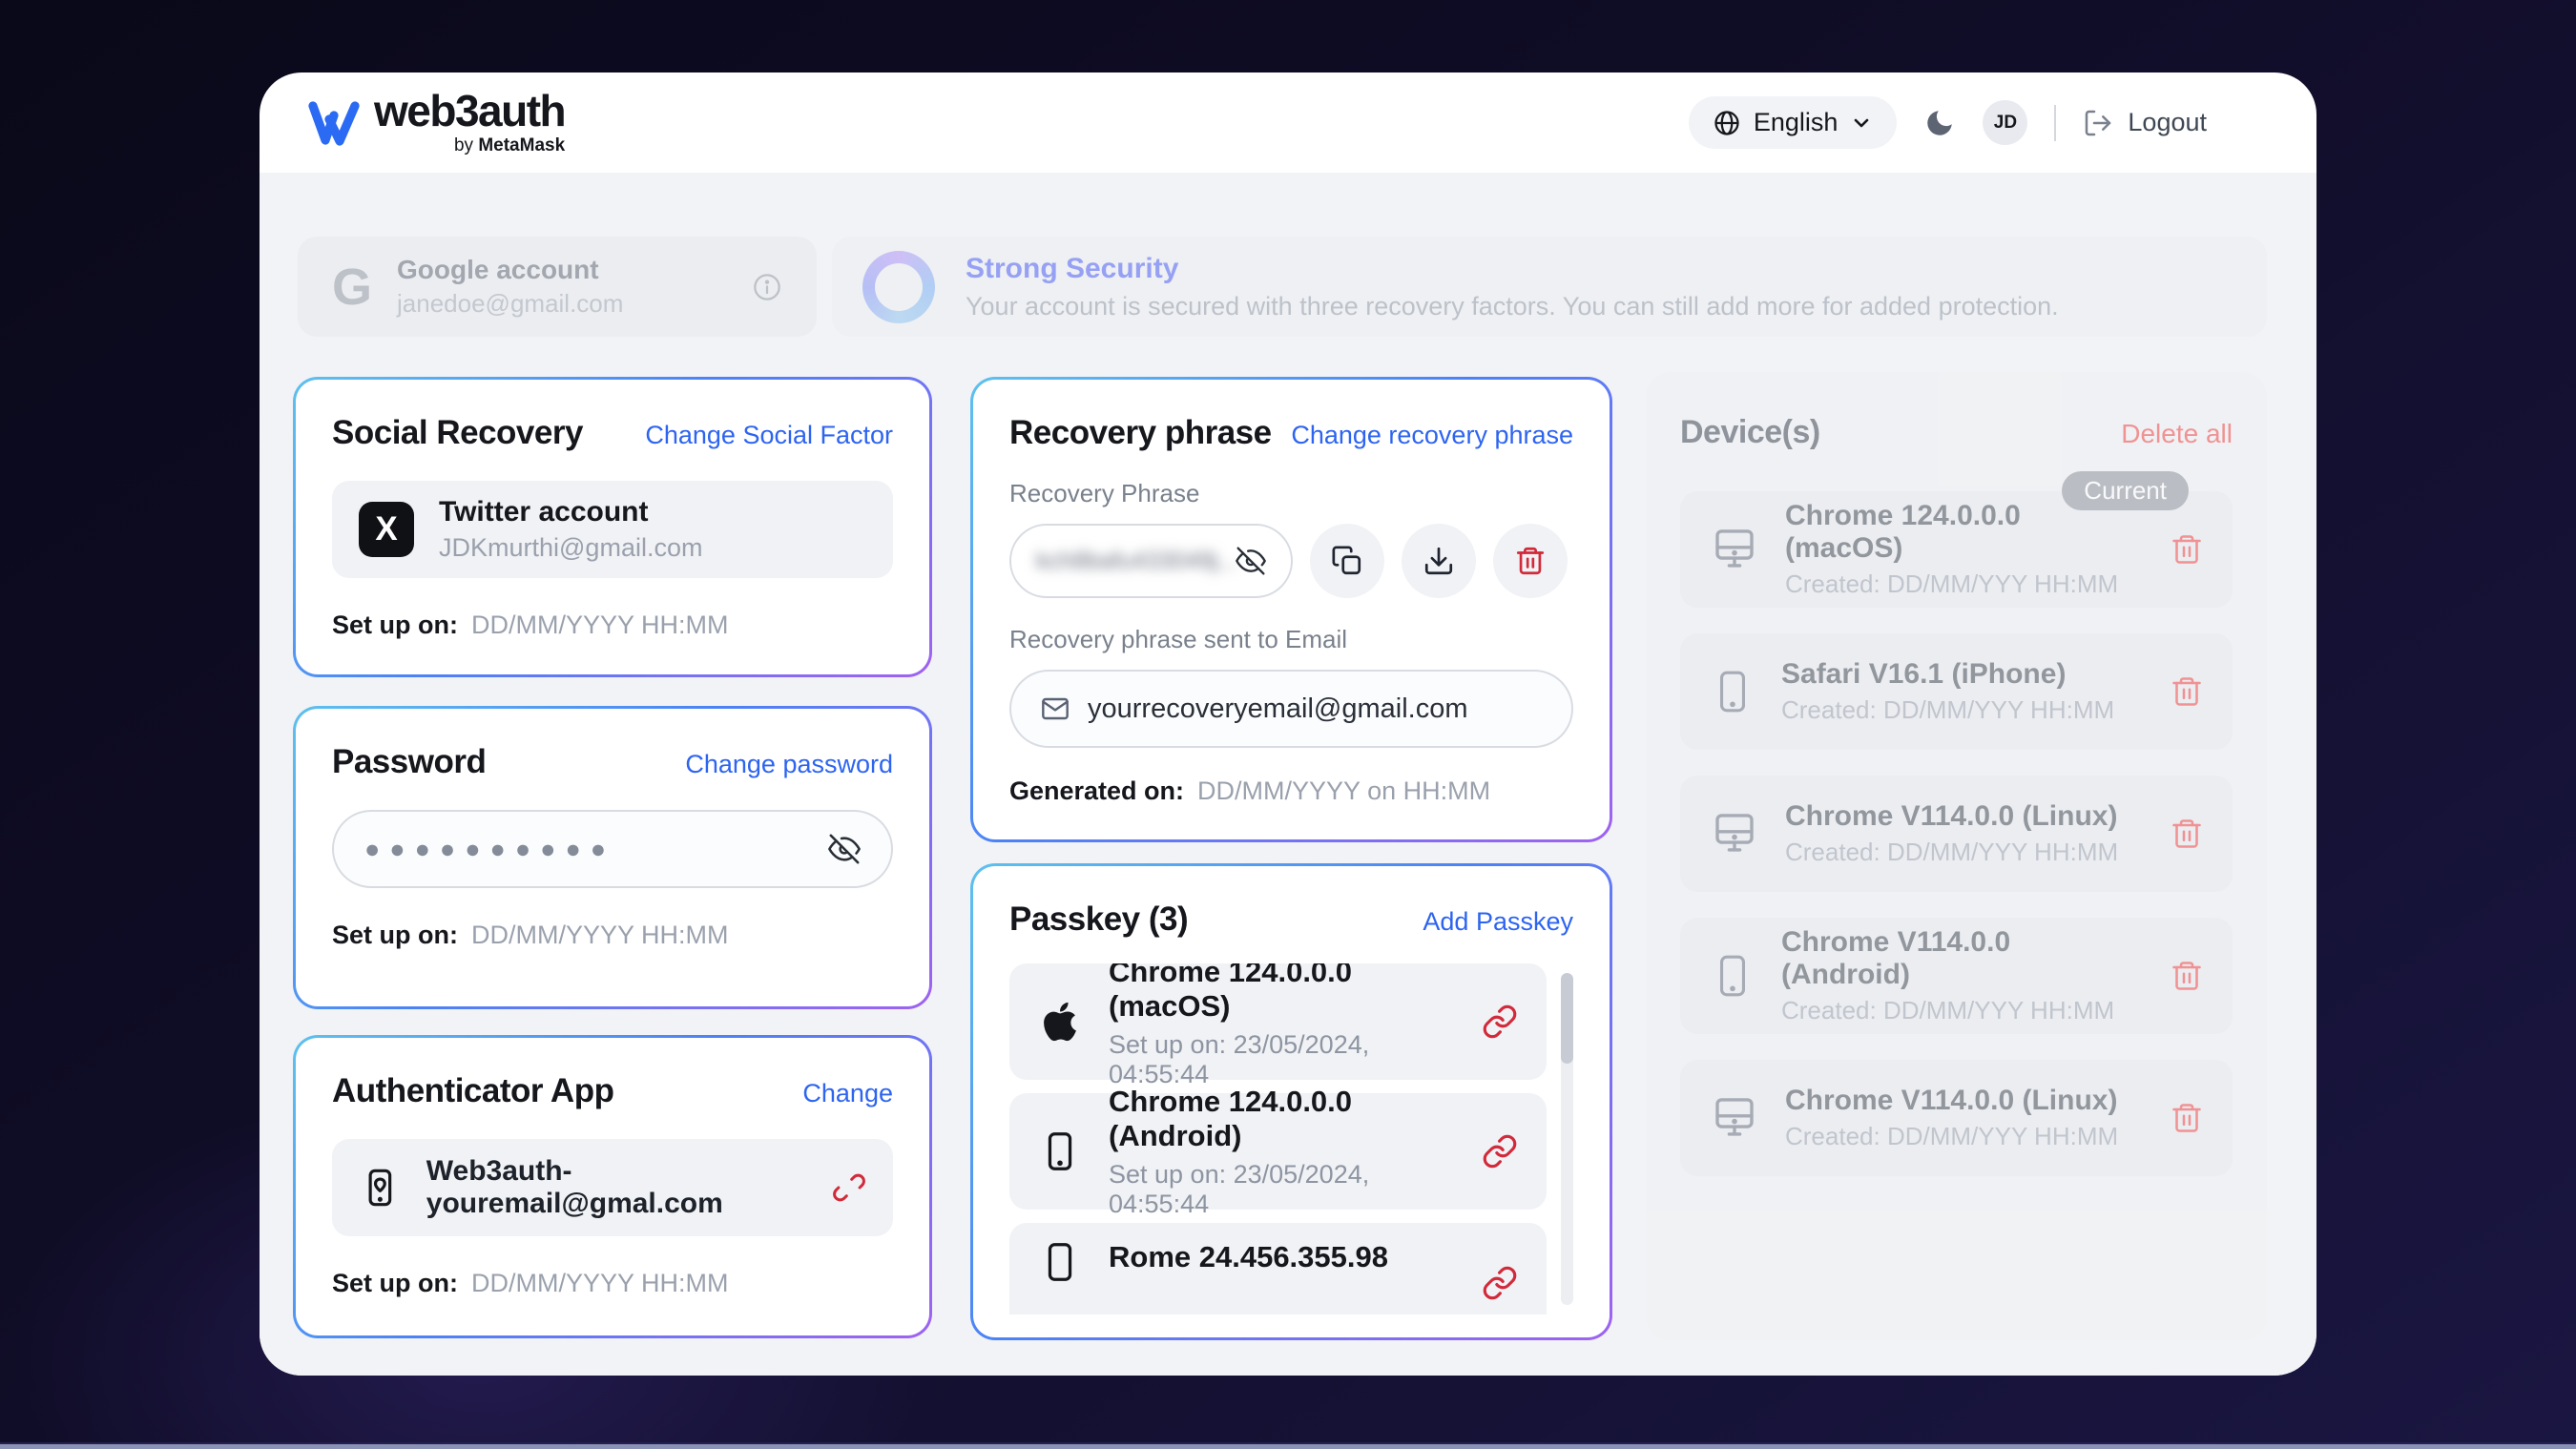 The height and width of the screenshot is (1449, 2576). I want to click on recovery-email-value: yourrecoveryemail@gmail.com, so click(1278, 708).